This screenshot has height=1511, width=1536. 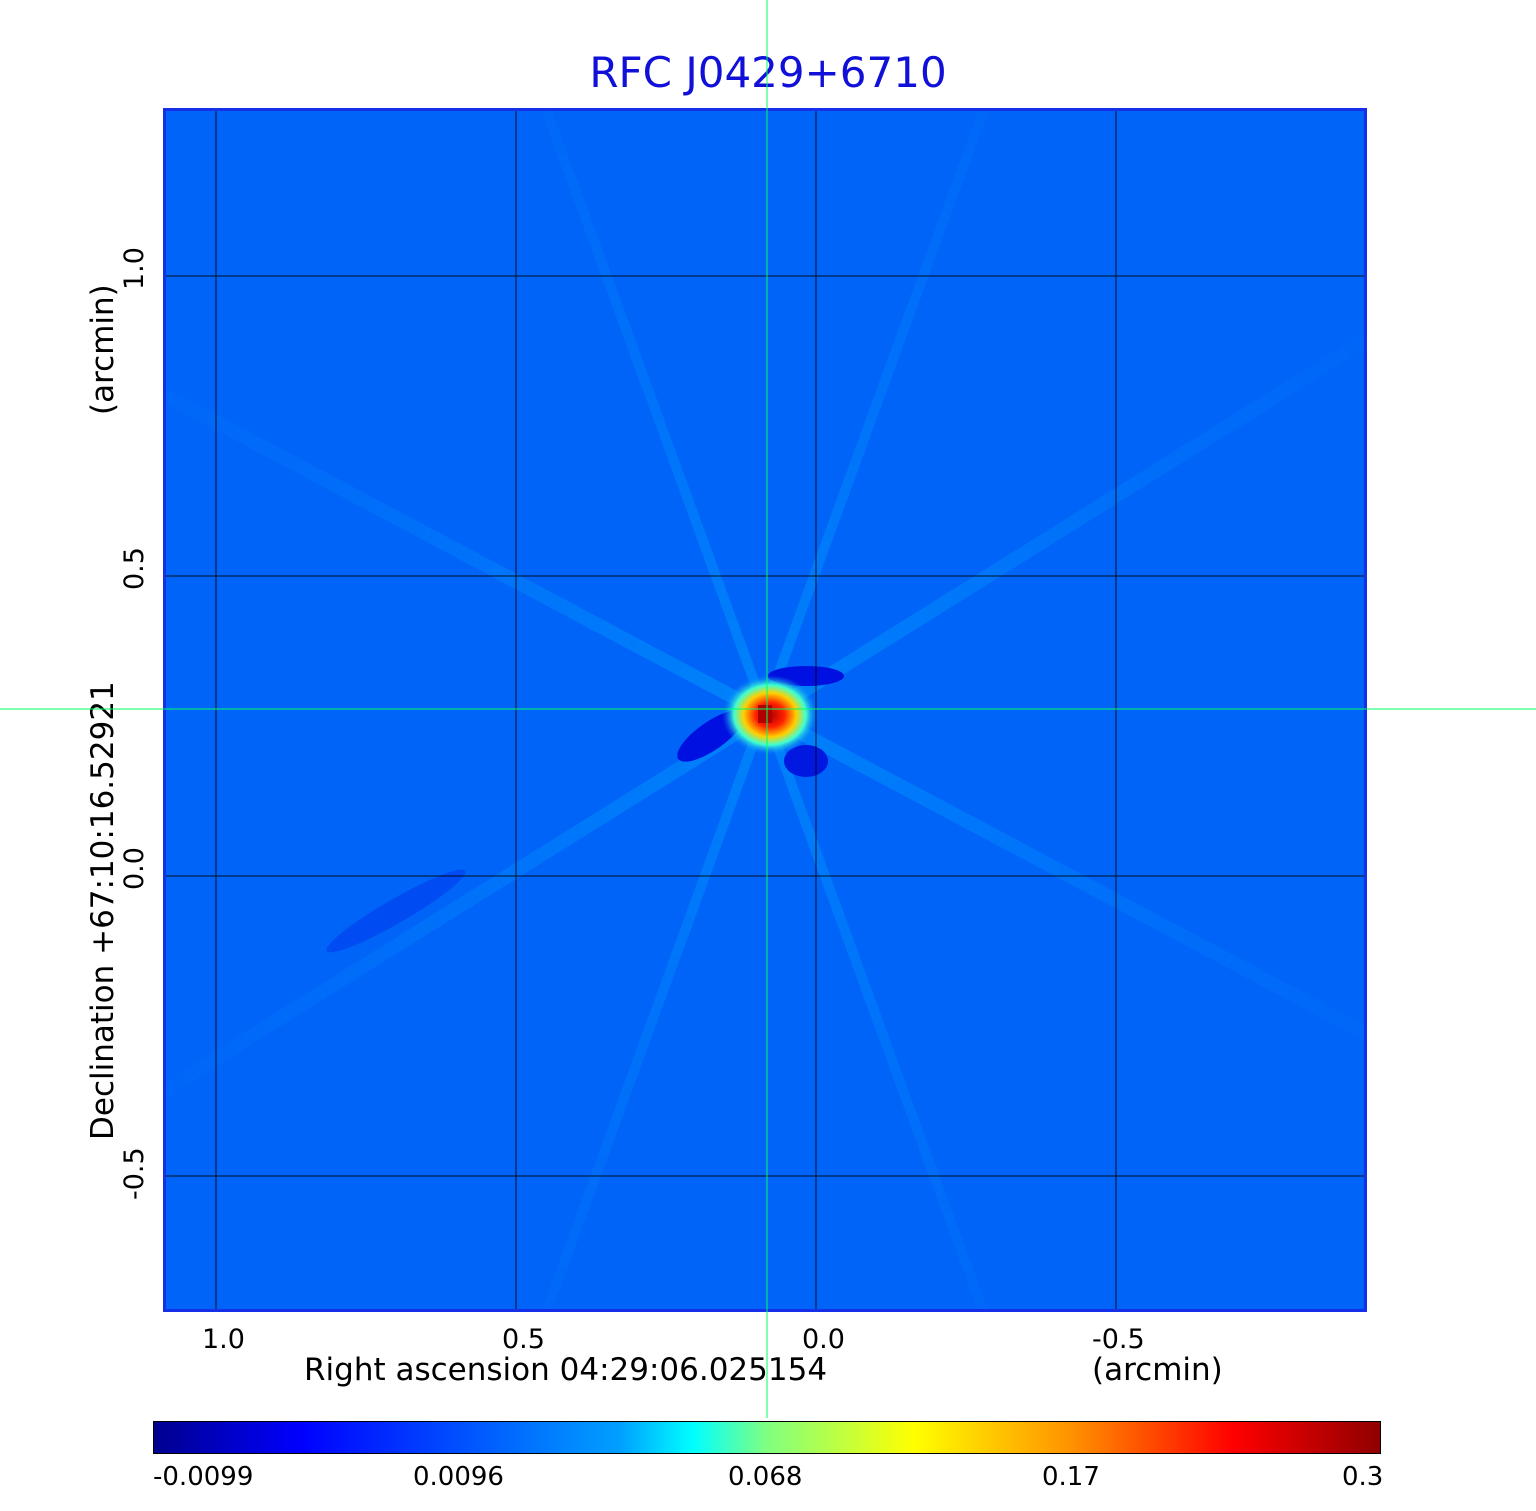 I want to click on y-axis-title: Declination +67:10:16.52921, so click(x=103, y=910).